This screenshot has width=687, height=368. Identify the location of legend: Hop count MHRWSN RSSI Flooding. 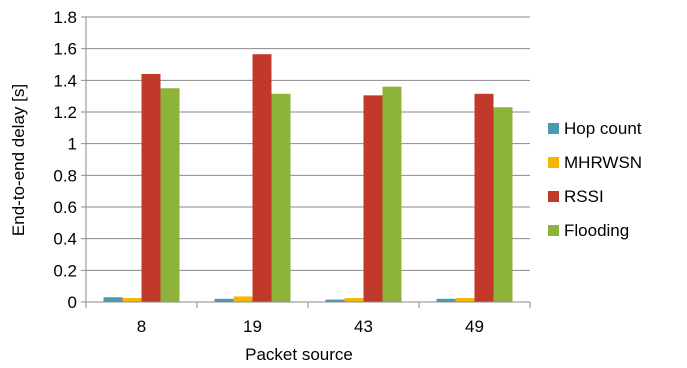
(595, 179).